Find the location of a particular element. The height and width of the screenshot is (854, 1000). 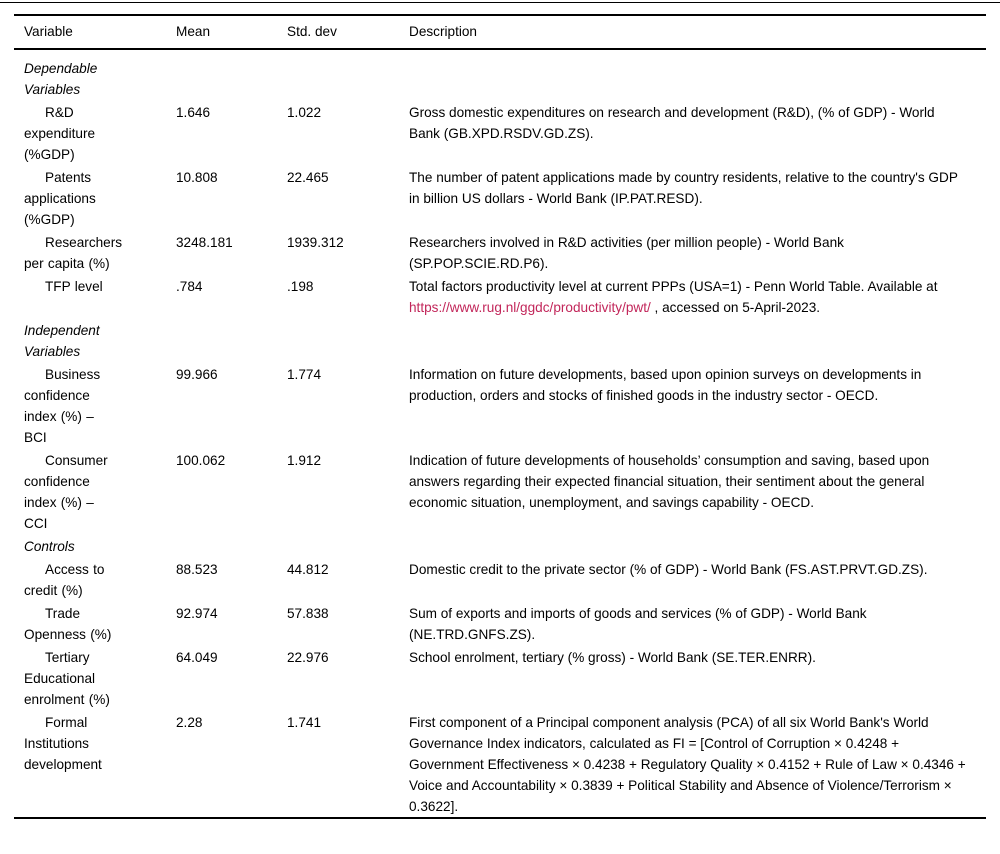

variable-cell: Tertiary Educational enrolment (%) is located at coordinates (67, 678).